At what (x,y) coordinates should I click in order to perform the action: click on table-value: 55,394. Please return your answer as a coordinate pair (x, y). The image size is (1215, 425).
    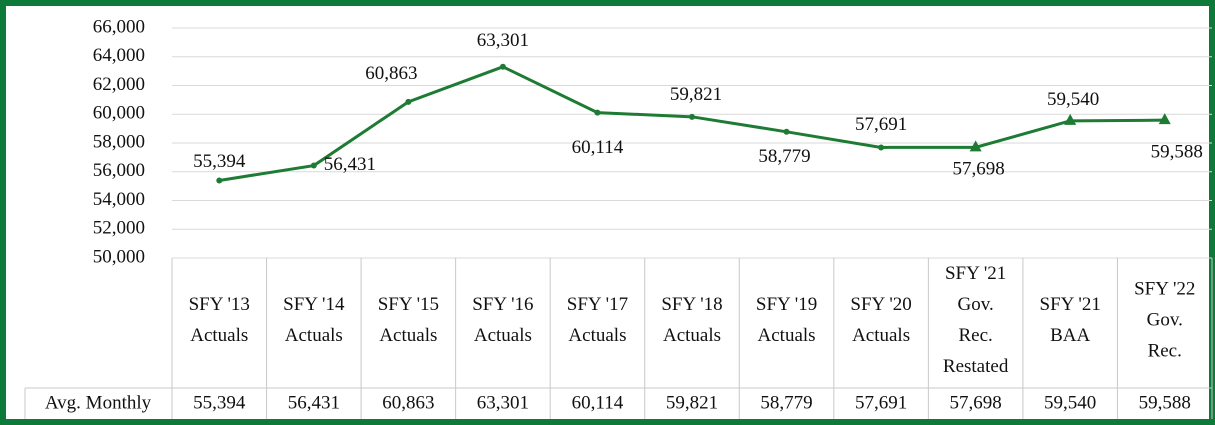
    Looking at the image, I should click on (219, 402).